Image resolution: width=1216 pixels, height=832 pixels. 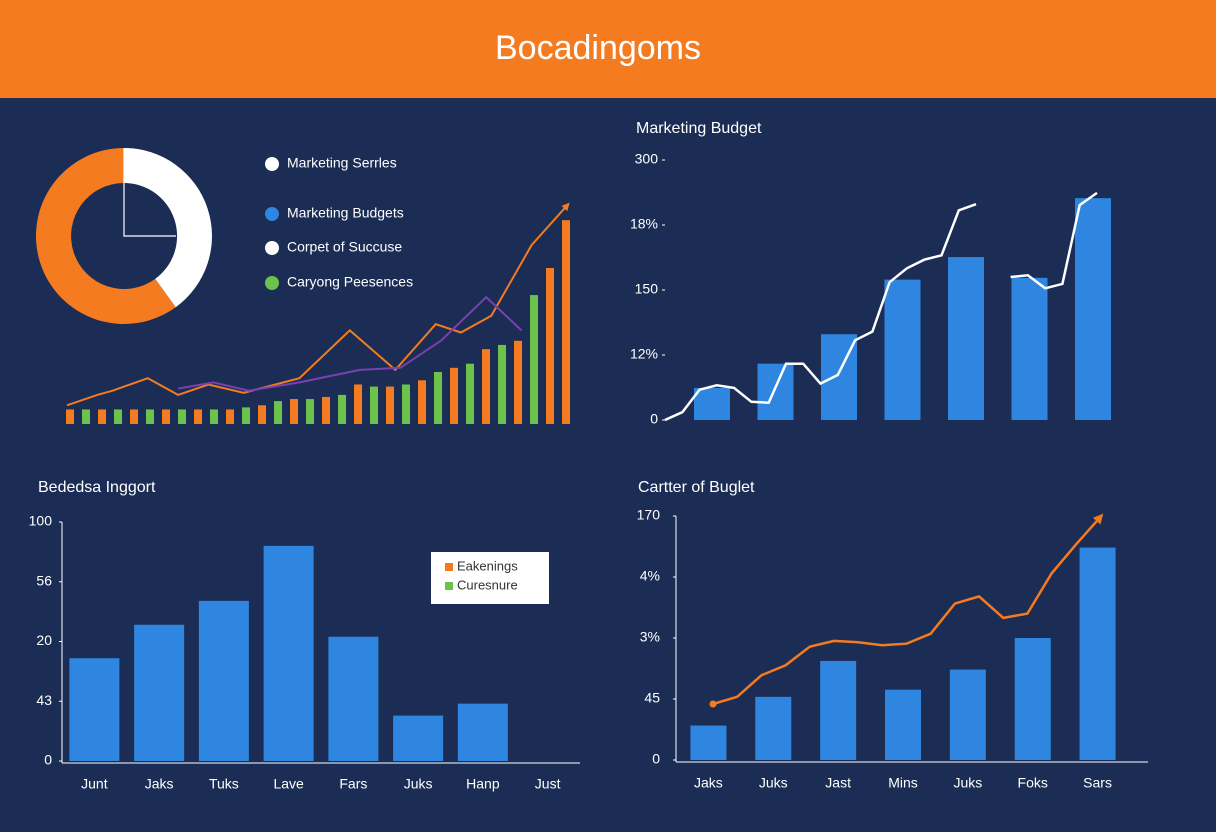 What do you see at coordinates (713, 704) in the screenshot?
I see `line-start` at bounding box center [713, 704].